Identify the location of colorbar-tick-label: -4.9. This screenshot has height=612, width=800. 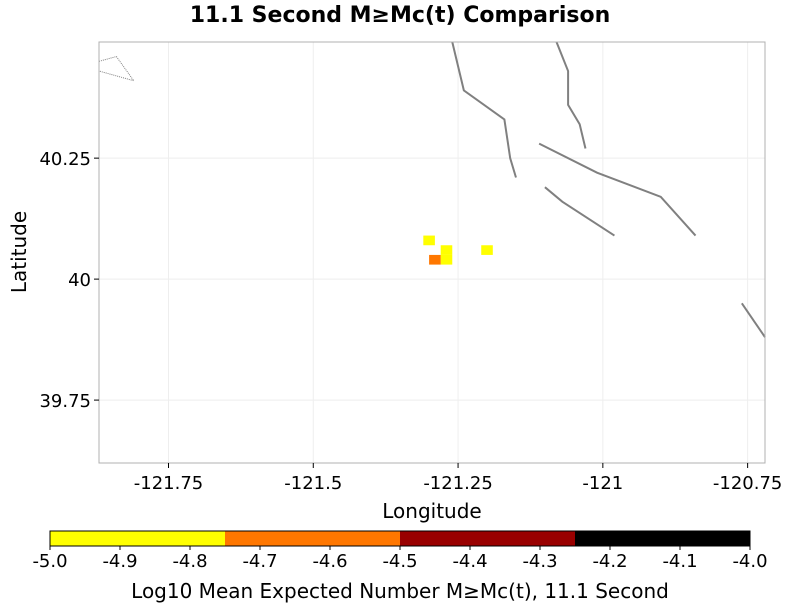
(119, 561).